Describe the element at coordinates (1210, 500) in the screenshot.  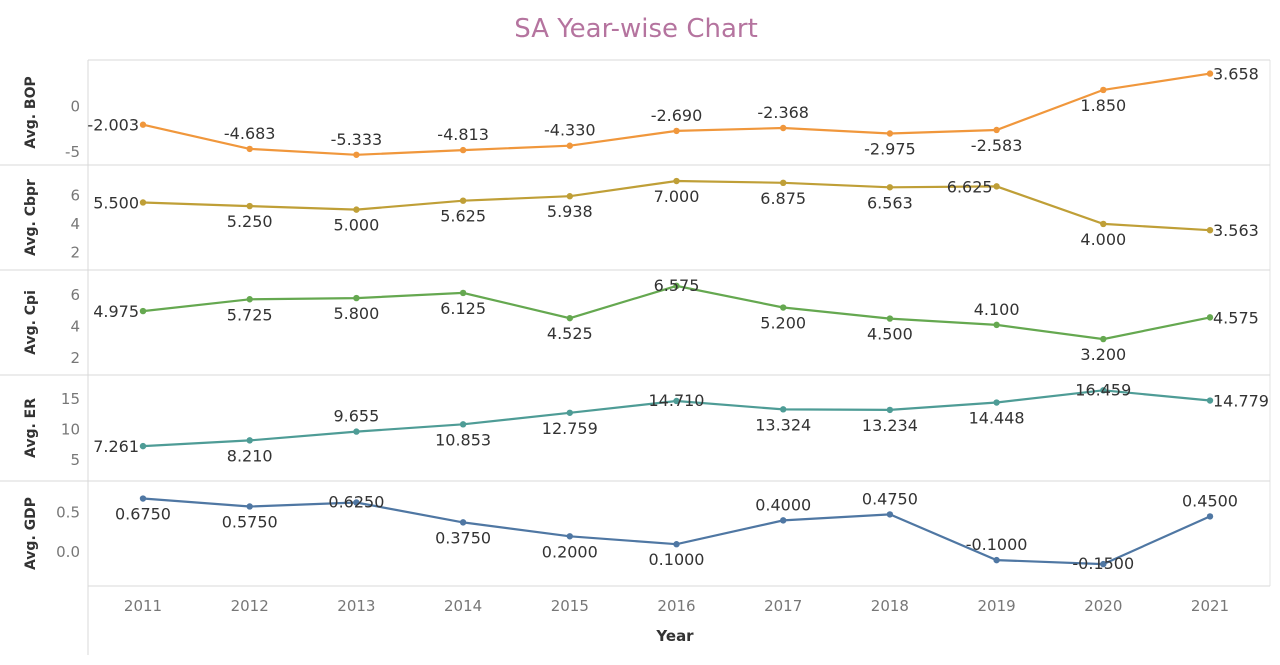
I see `data-label: 0.4500` at that location.